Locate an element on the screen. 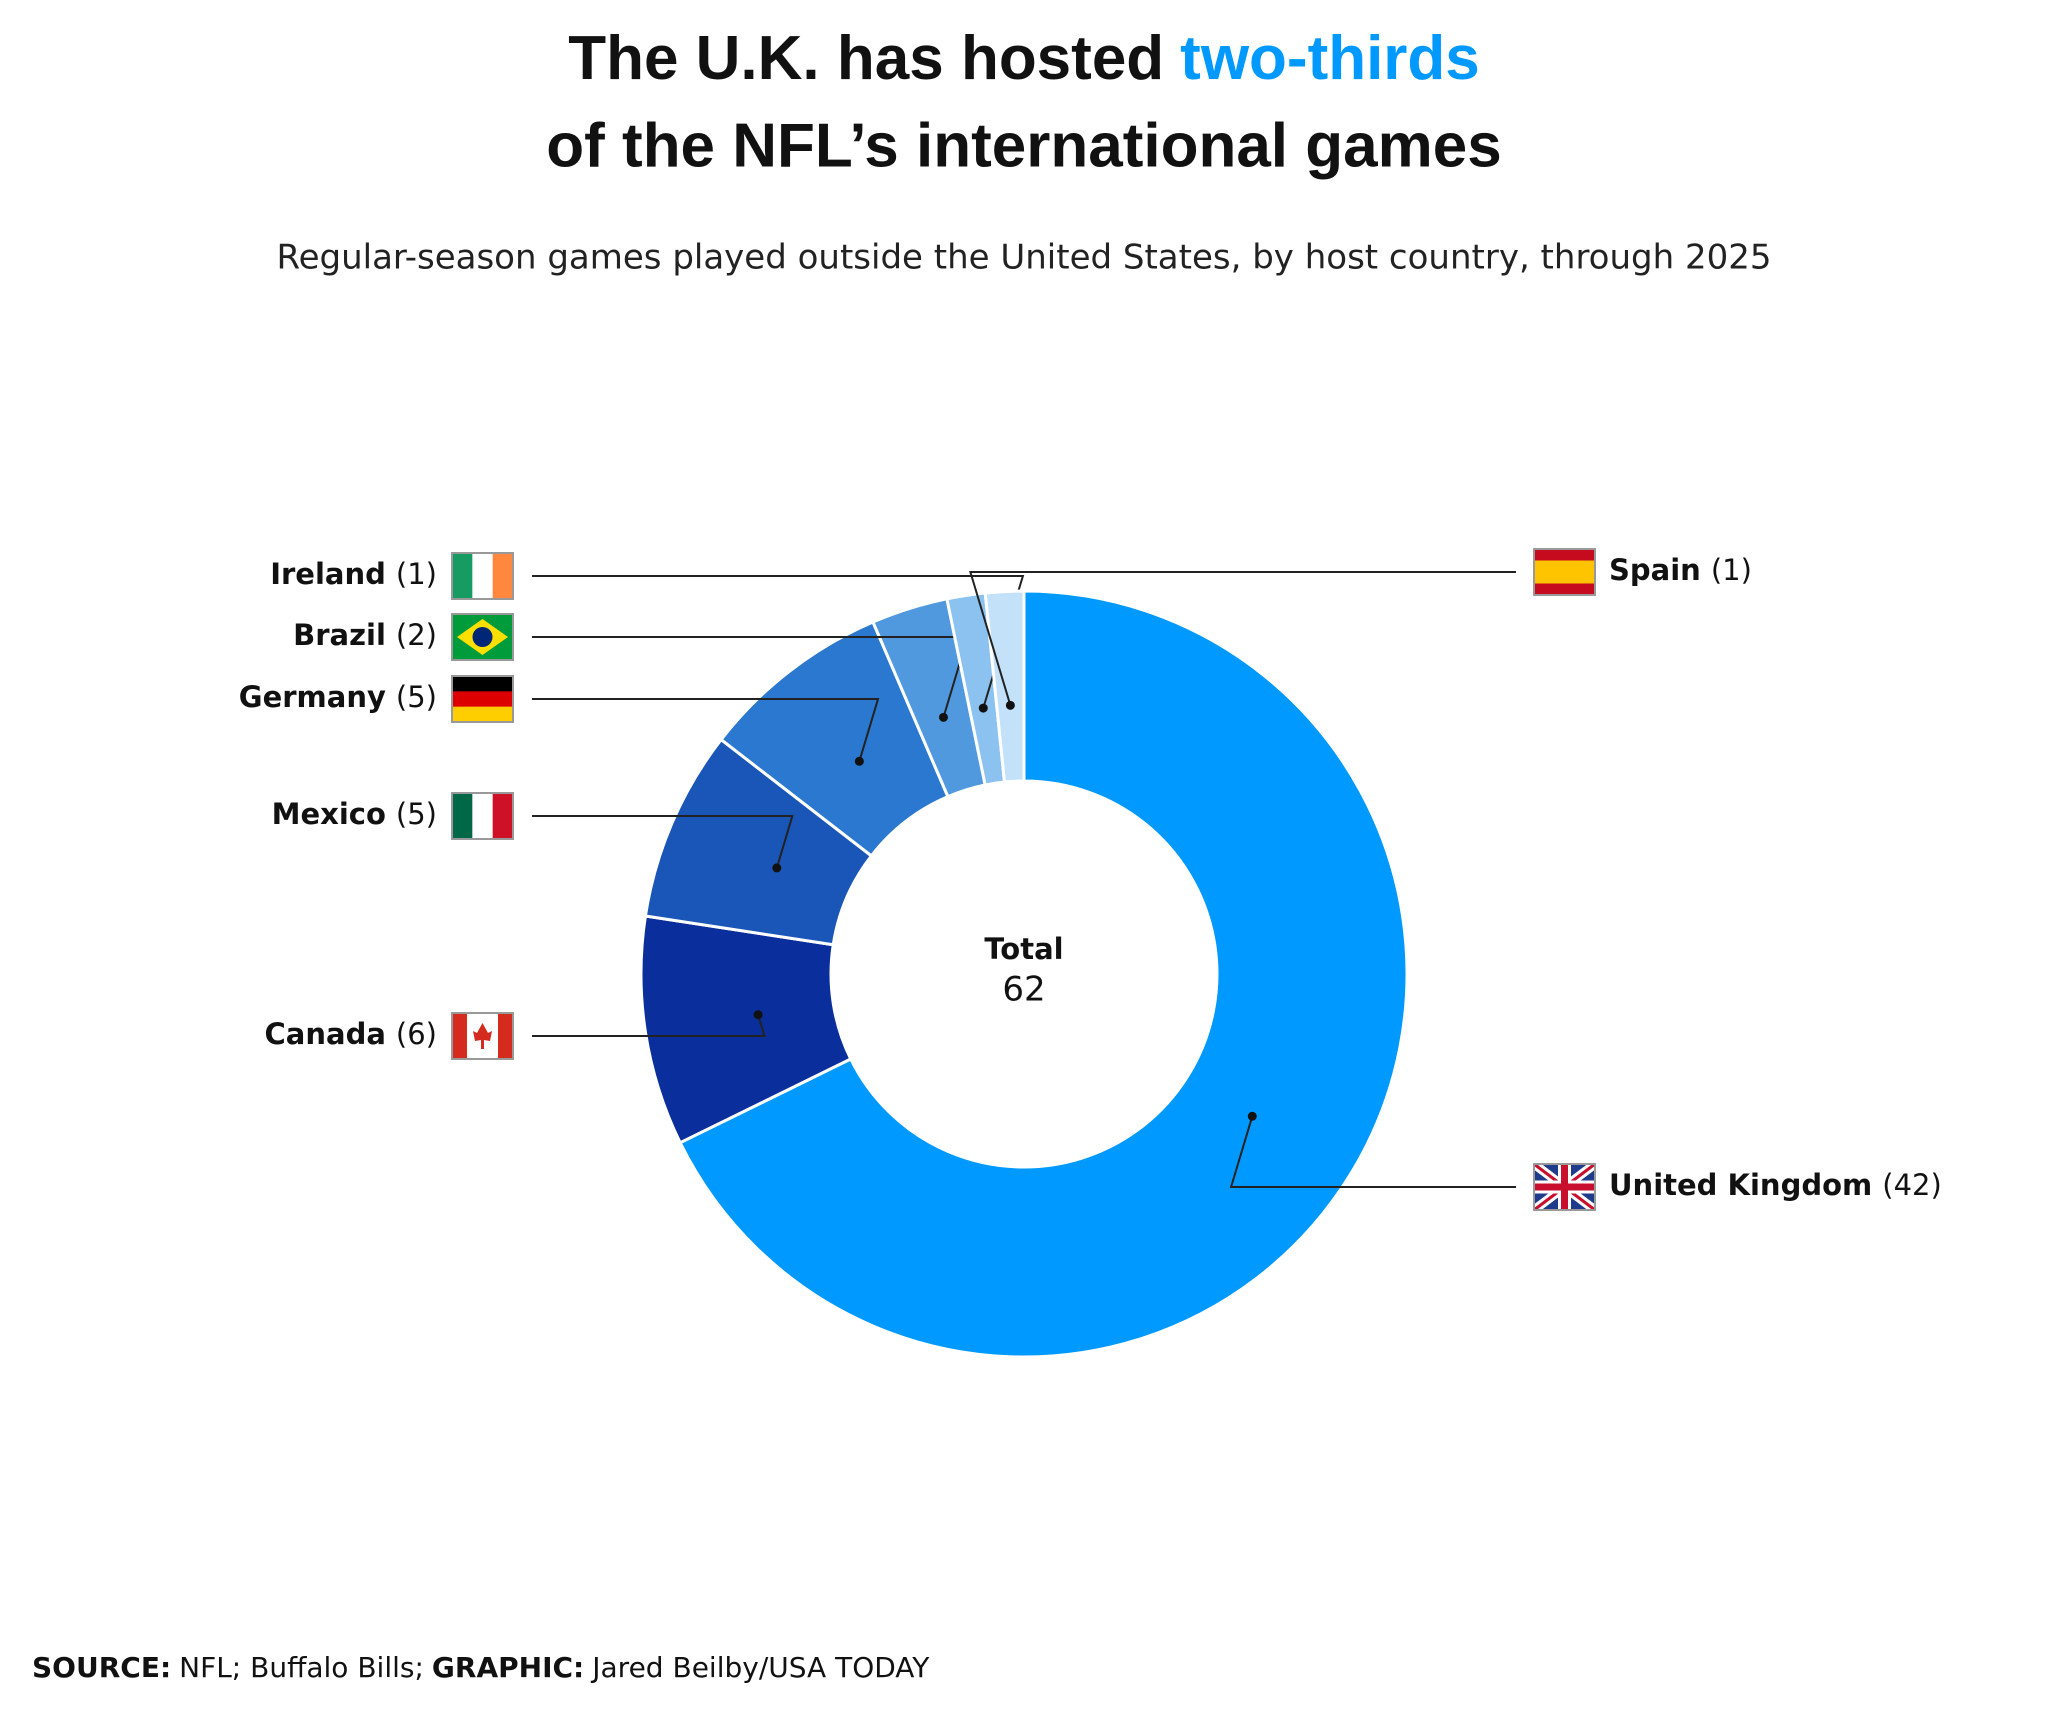 This screenshot has height=1726, width=2048. category-name: Mexico is located at coordinates (329, 814).